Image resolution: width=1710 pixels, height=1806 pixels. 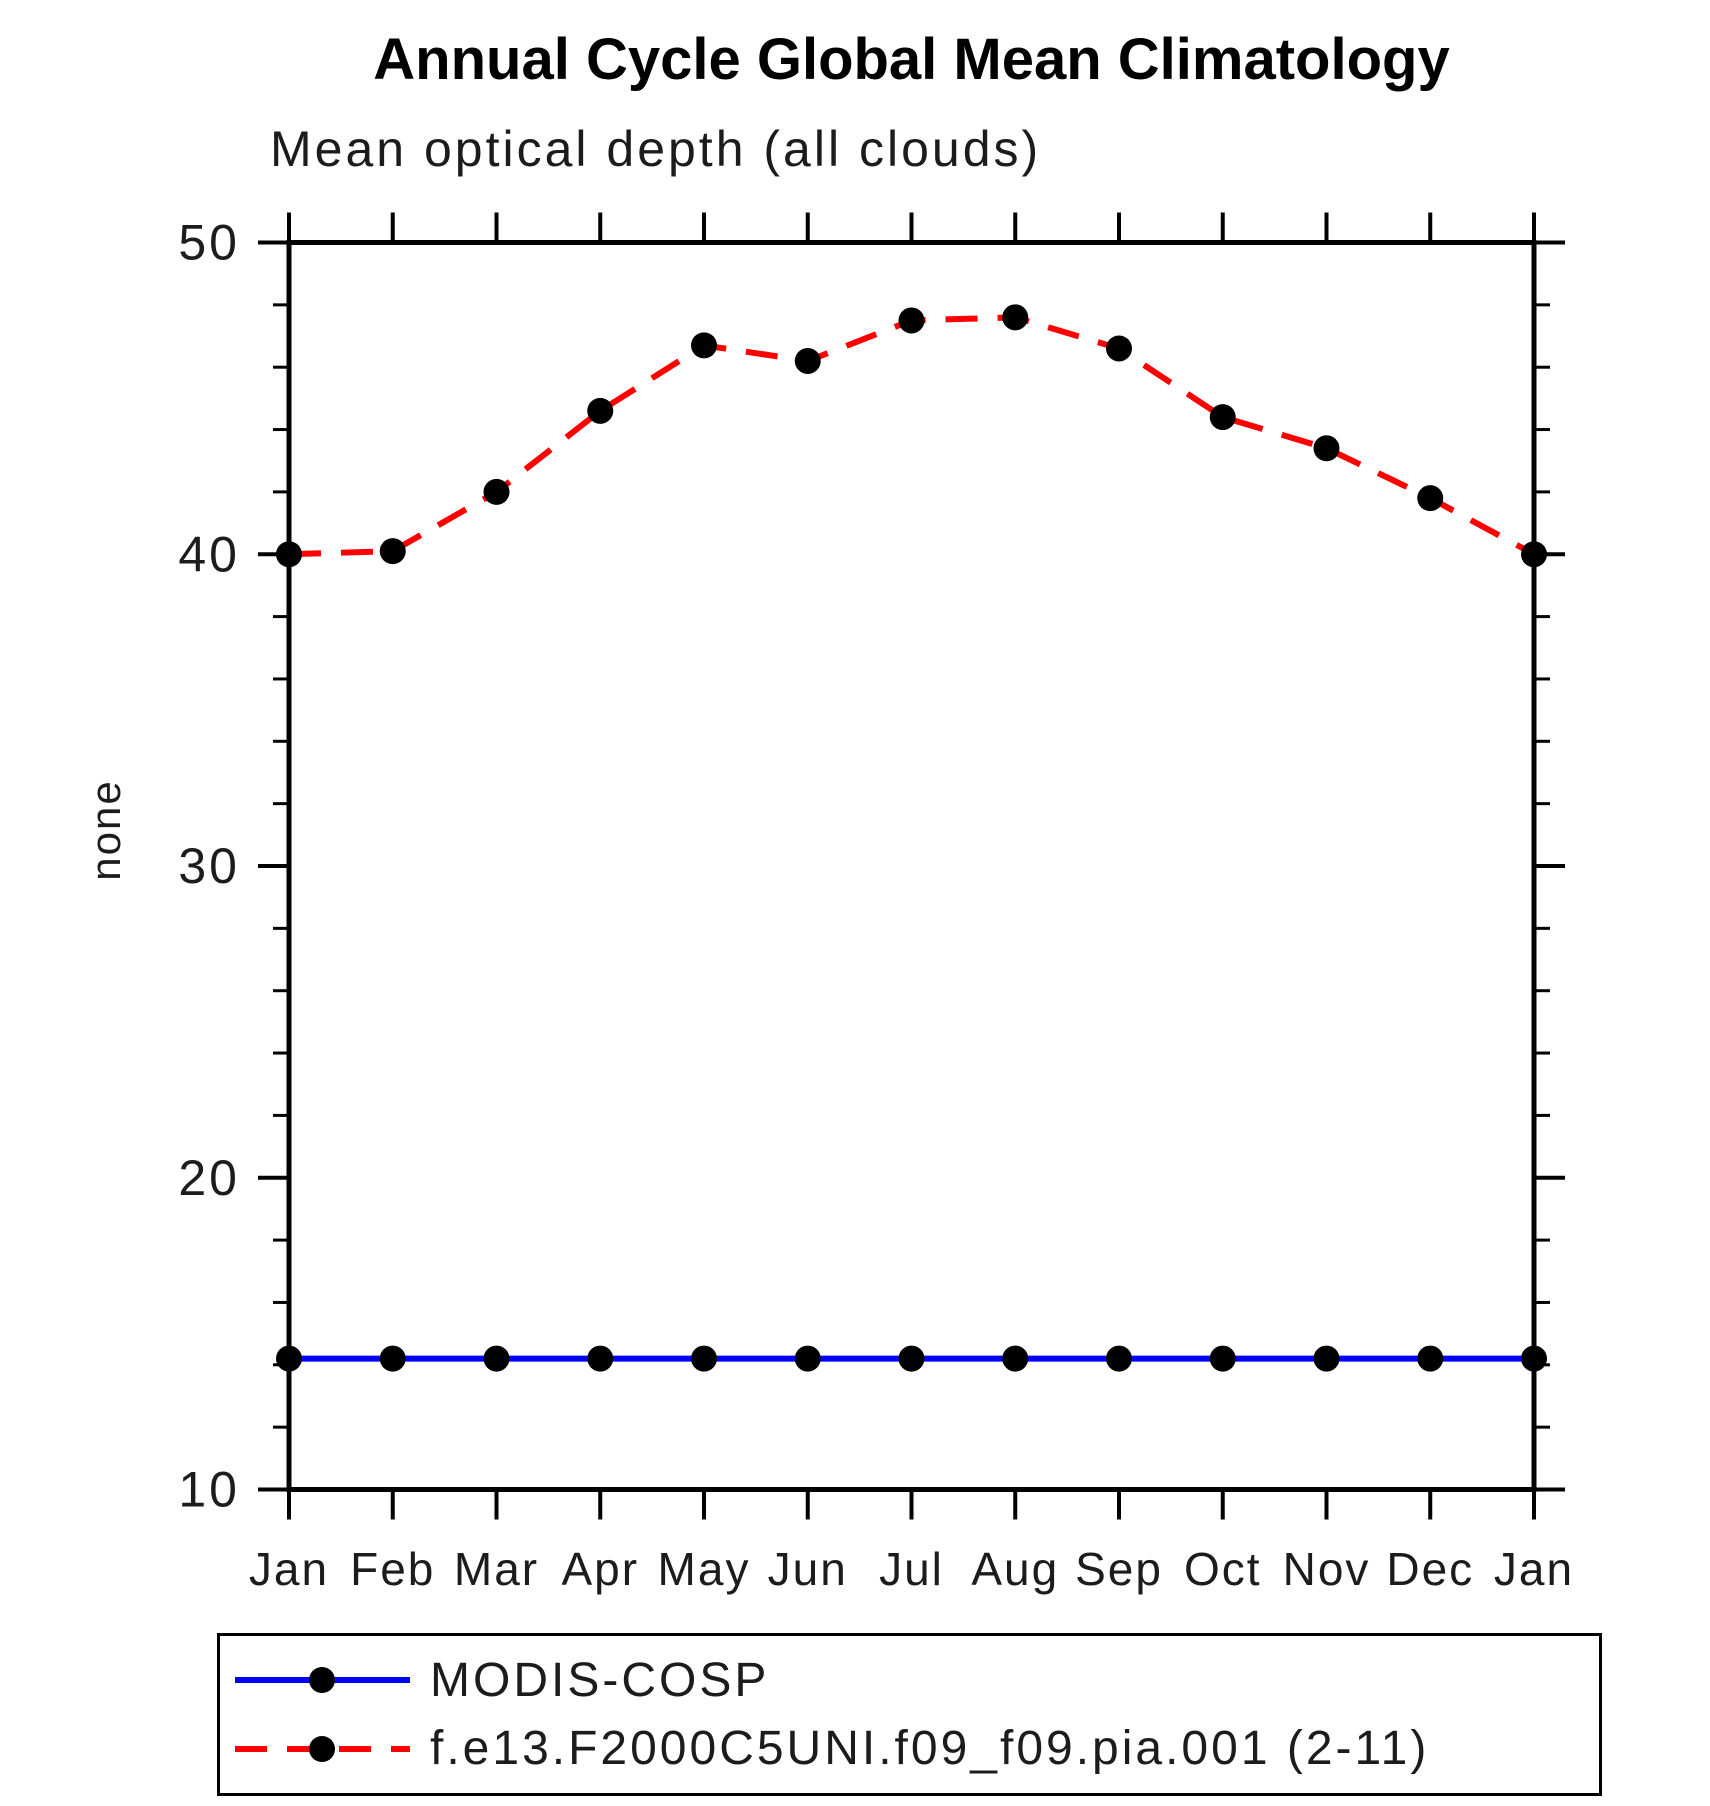 I want to click on x-tick-label: Dec, so click(x=1430, y=1569).